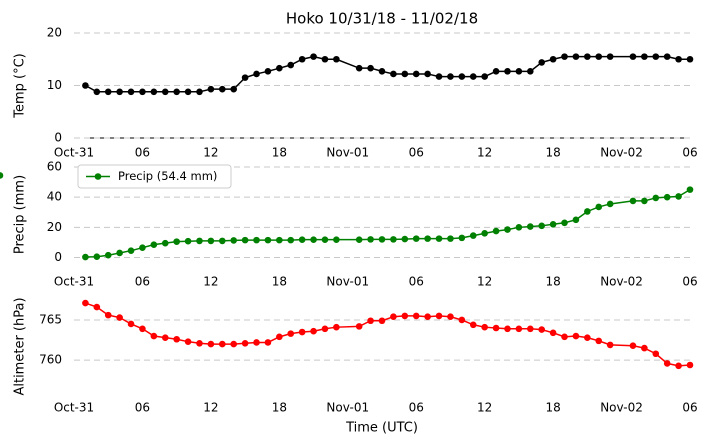  Describe the element at coordinates (54, 167) in the screenshot. I see `y-tick-label: 60` at that location.